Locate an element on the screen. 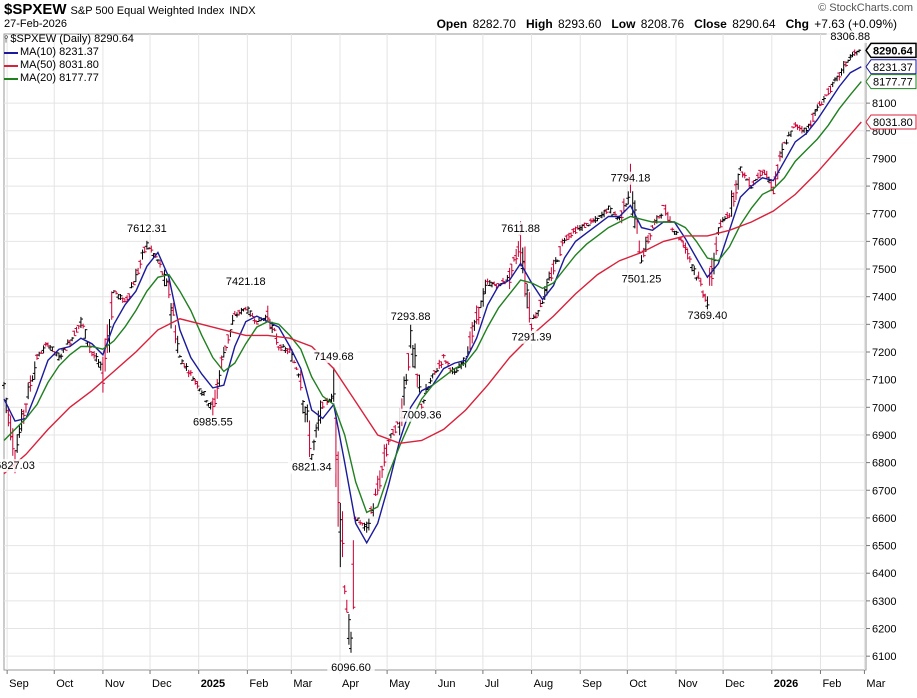 Image resolution: width=917 pixels, height=698 pixels. ma20-swatch is located at coordinates (11, 78).